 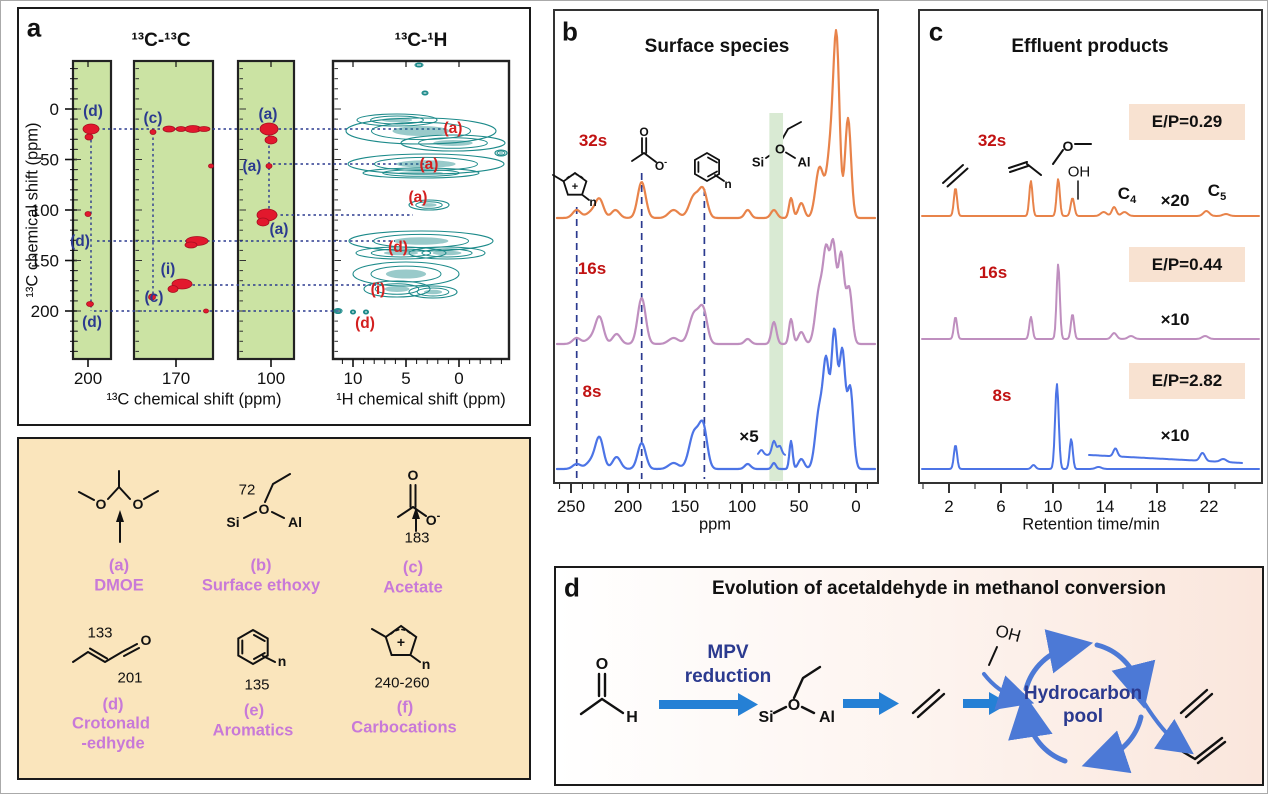 What do you see at coordinates (111, 723) in the screenshot?
I see `legend-name-crotonaldehyde-1: Crotonald` at bounding box center [111, 723].